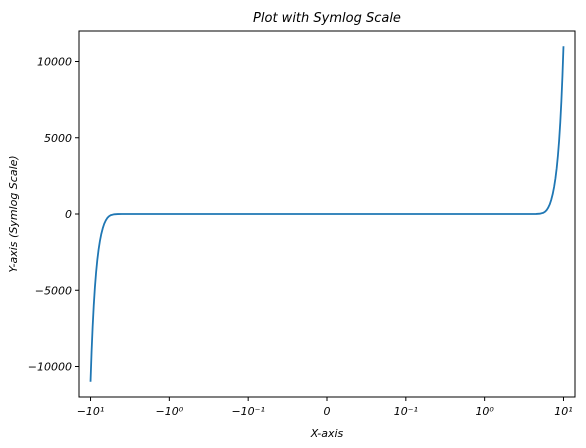 The height and width of the screenshot is (448, 586). I want to click on x-tick-label: 10⁻¹, so click(406, 411).